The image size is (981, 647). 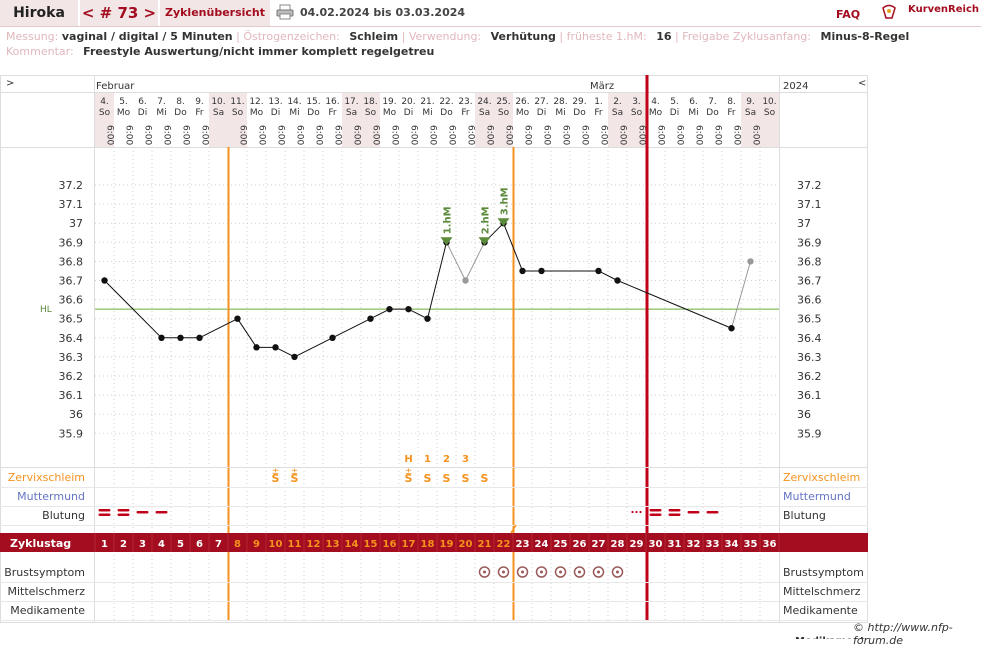 What do you see at coordinates (71, 357) in the screenshot?
I see `y-tick-left: 36.3` at bounding box center [71, 357].